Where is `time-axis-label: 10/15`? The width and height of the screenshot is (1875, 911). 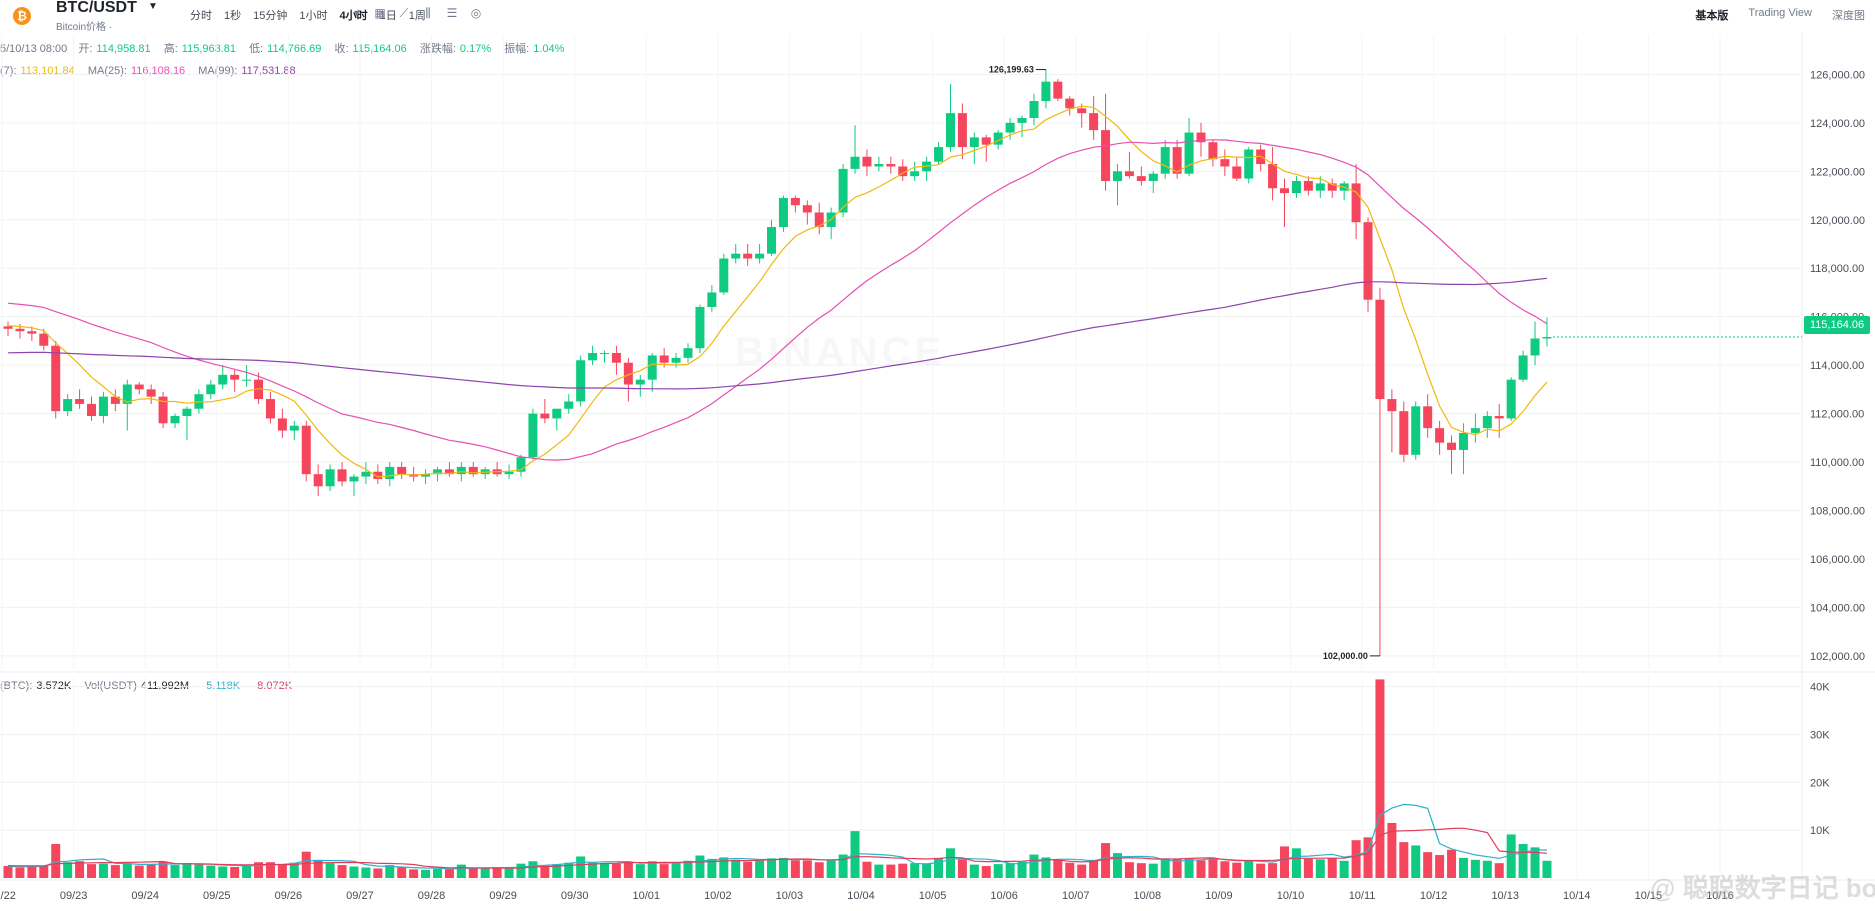 time-axis-label: 10/15 is located at coordinates (1649, 896).